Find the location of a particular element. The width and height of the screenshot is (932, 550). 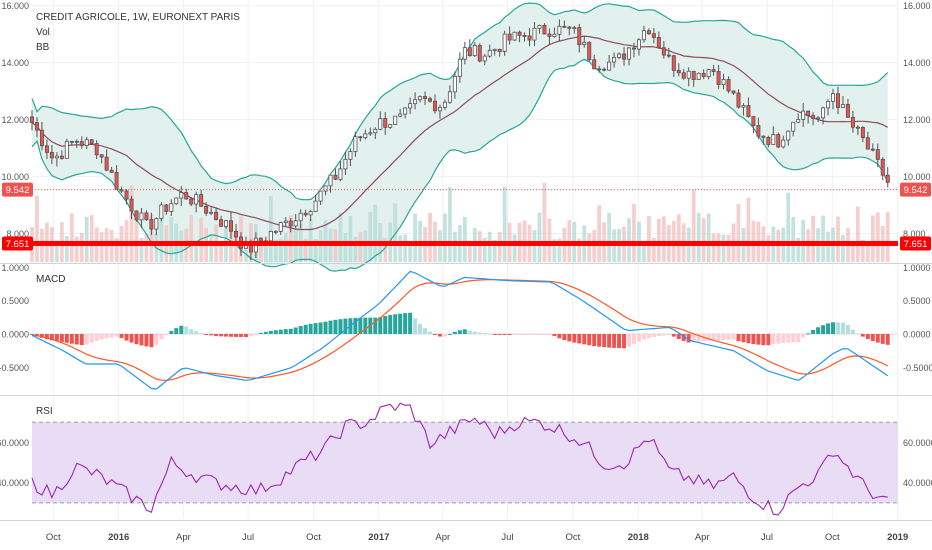

svg-text: 7.651 is located at coordinates (18, 244).